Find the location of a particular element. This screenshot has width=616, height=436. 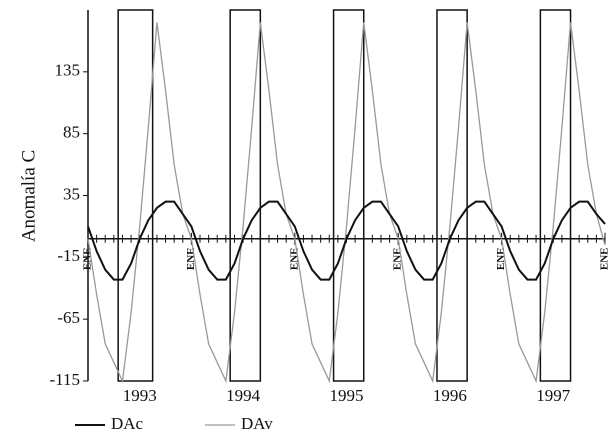

y-tick-label: 135 is located at coordinates (68, 70).